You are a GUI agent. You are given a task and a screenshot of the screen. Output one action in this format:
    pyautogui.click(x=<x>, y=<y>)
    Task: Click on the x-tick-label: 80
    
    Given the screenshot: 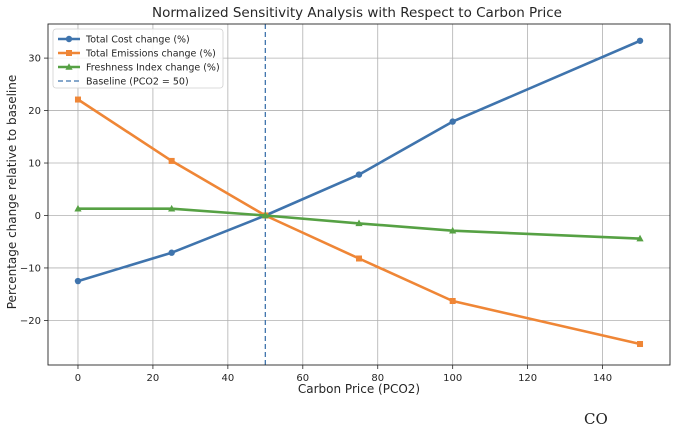 What is the action you would take?
    pyautogui.click(x=377, y=378)
    